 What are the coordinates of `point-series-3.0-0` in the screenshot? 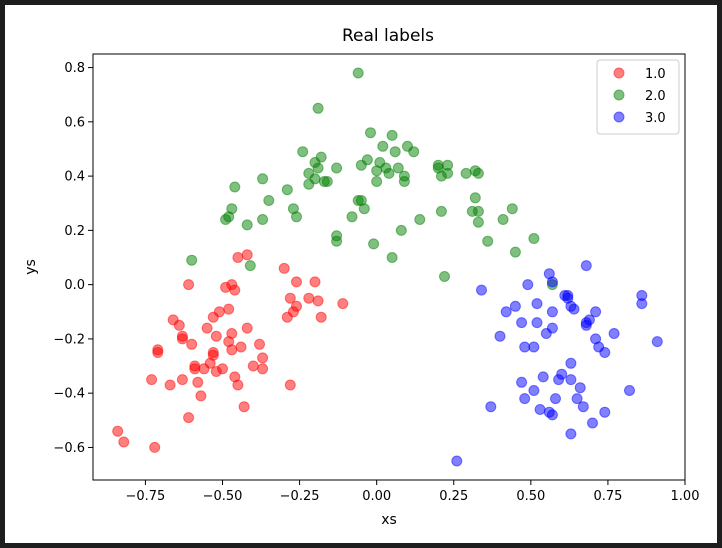 It's located at (457, 461).